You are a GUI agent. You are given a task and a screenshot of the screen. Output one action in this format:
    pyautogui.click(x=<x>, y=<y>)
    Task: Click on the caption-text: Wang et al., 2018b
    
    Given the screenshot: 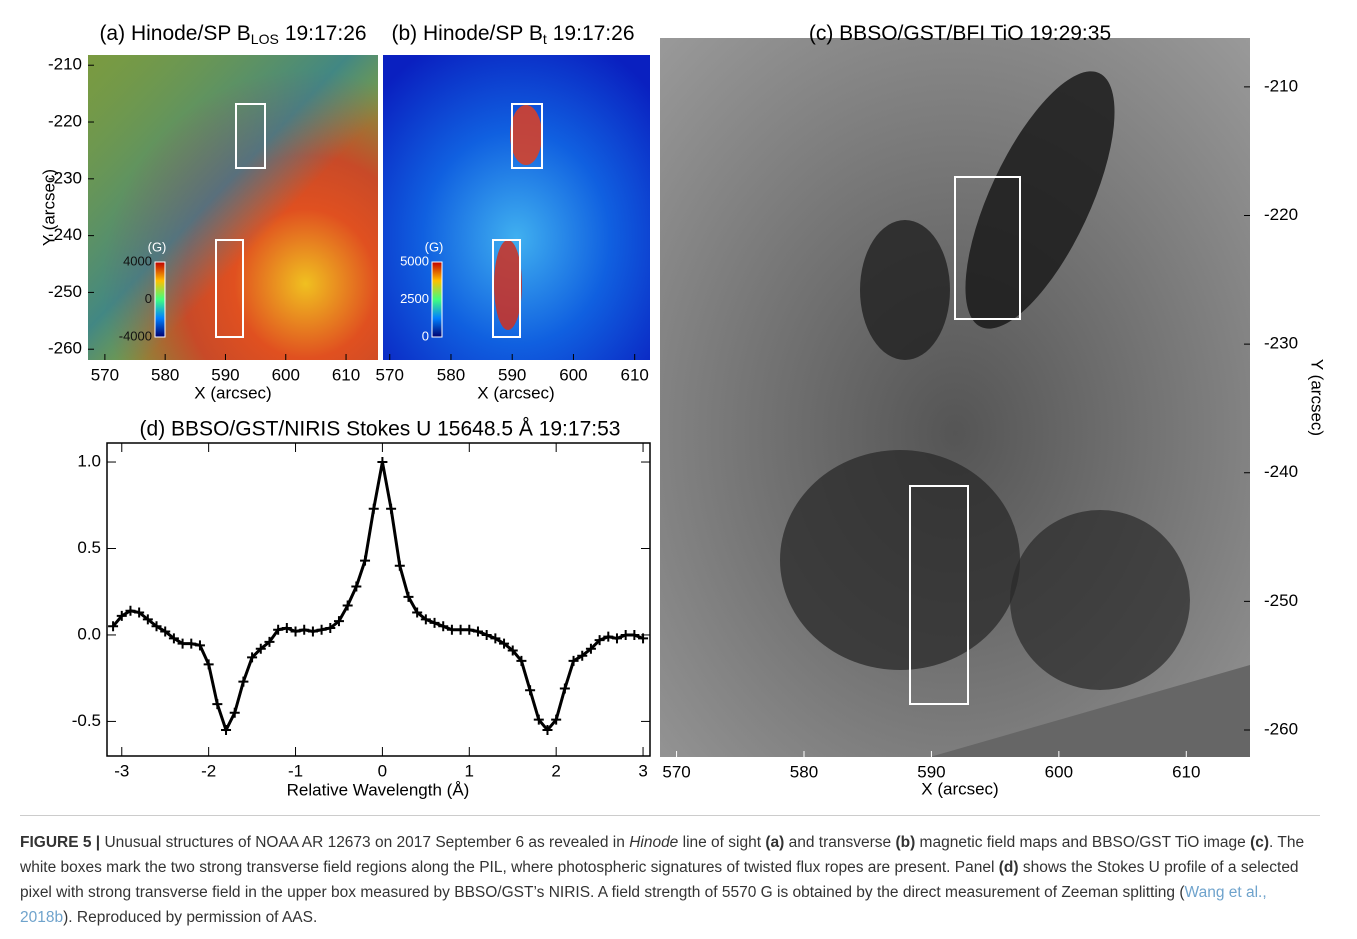 What is the action you would take?
    pyautogui.click(x=643, y=905)
    